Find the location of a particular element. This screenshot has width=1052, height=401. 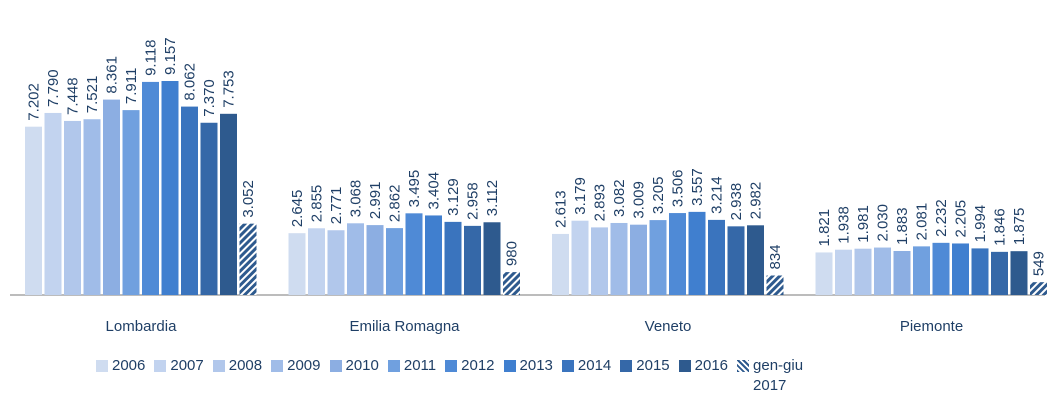

data-label: 1.821 is located at coordinates (824, 228).